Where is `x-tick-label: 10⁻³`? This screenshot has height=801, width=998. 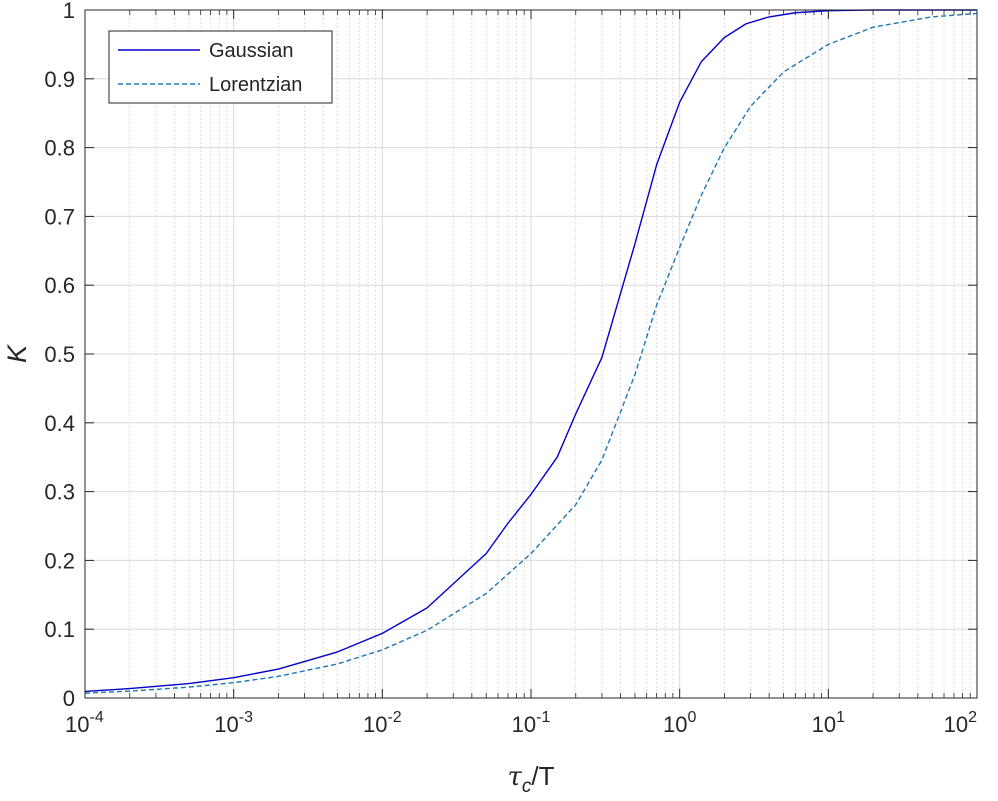
x-tick-label: 10⁻³ is located at coordinates (233, 723).